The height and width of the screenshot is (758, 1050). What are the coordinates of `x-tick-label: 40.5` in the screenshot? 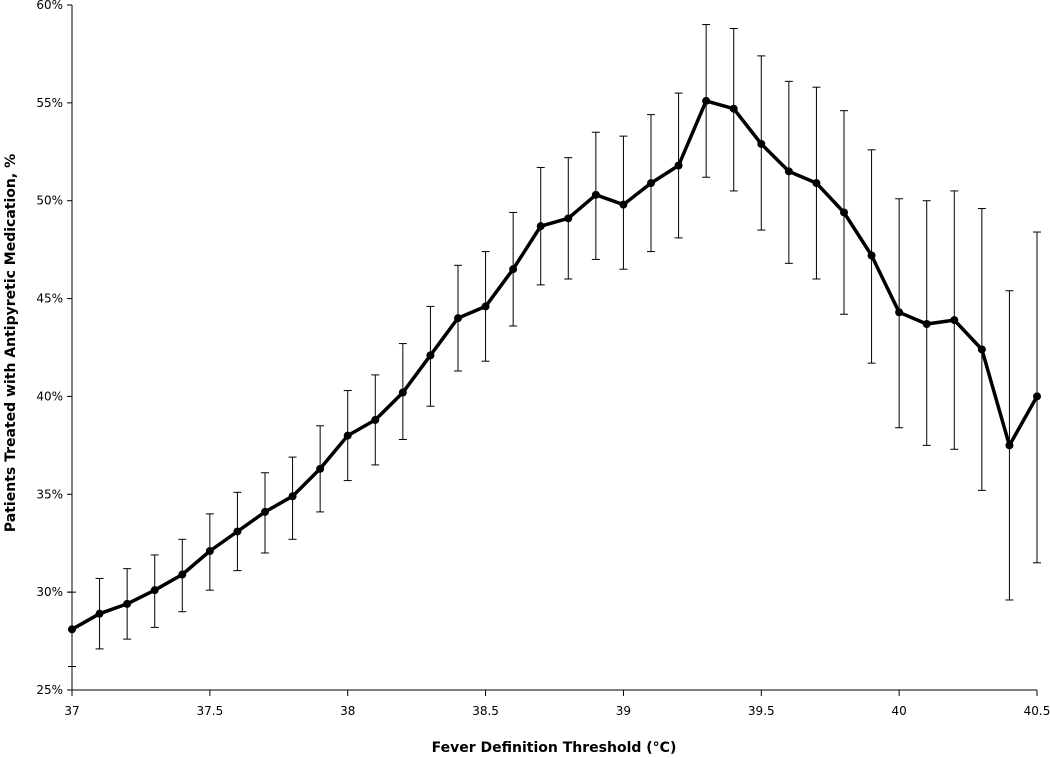 It's located at (1037, 711).